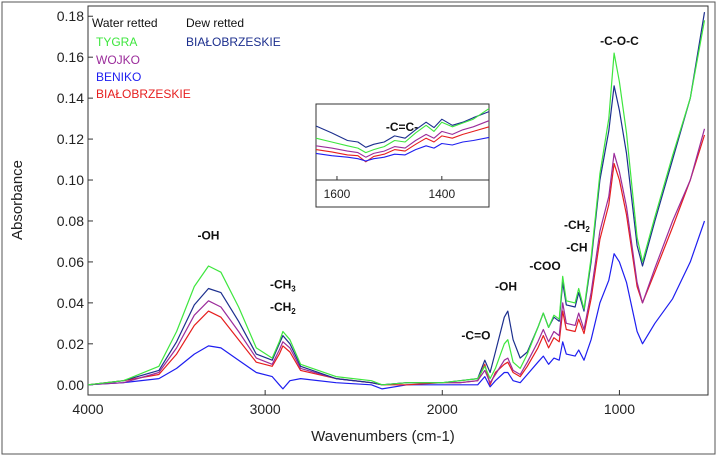 This screenshot has height=458, width=718. What do you see at coordinates (70, 16) in the screenshot?
I see `y-tick-label: 0.18` at bounding box center [70, 16].